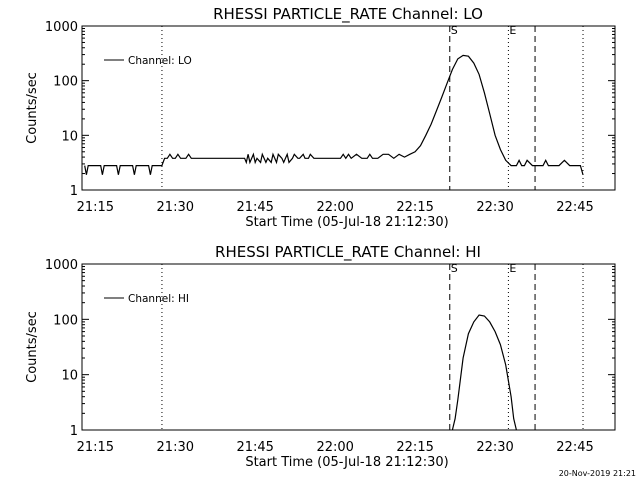 The height and width of the screenshot is (480, 640). What do you see at coordinates (597, 473) in the screenshot?
I see `timestamp: 20-Nov-2019 21:21` at bounding box center [597, 473].